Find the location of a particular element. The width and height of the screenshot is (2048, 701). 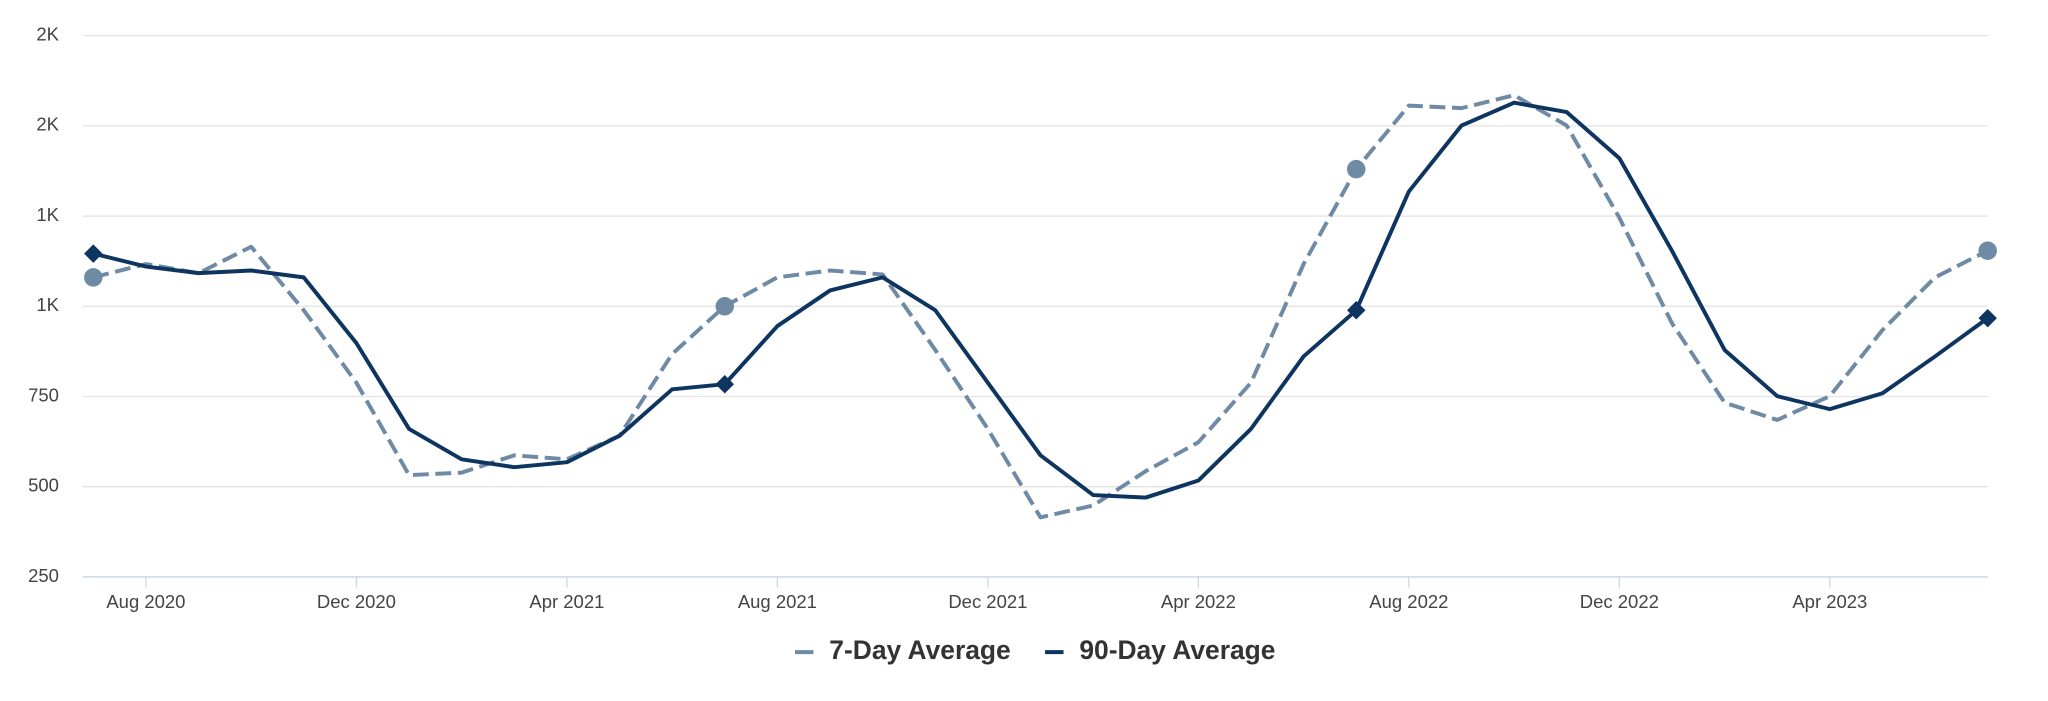

x-tick-label: Apr 2022 is located at coordinates (1198, 601).